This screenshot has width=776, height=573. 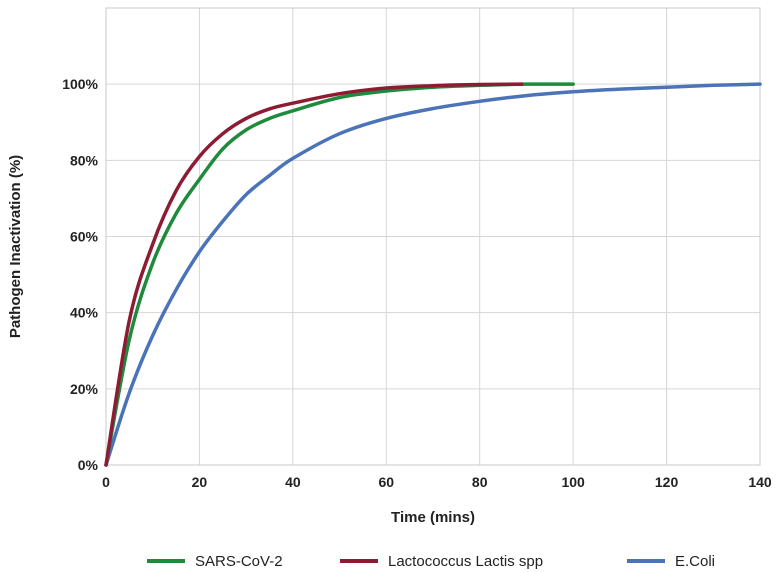 I want to click on x-tick-label: 60, so click(x=386, y=482).